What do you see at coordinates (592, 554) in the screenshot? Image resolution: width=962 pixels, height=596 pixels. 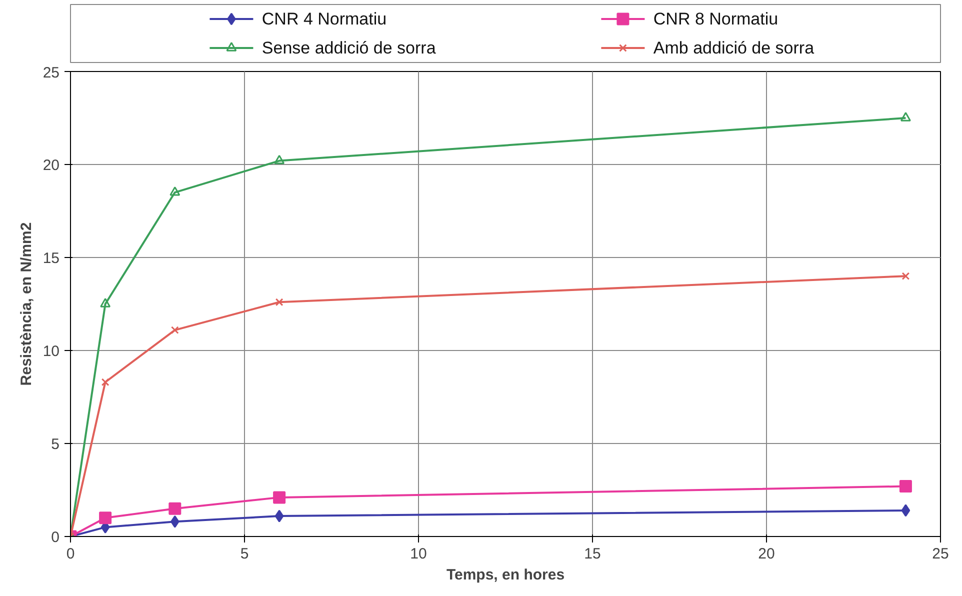 I see `x-tick-label: 15` at bounding box center [592, 554].